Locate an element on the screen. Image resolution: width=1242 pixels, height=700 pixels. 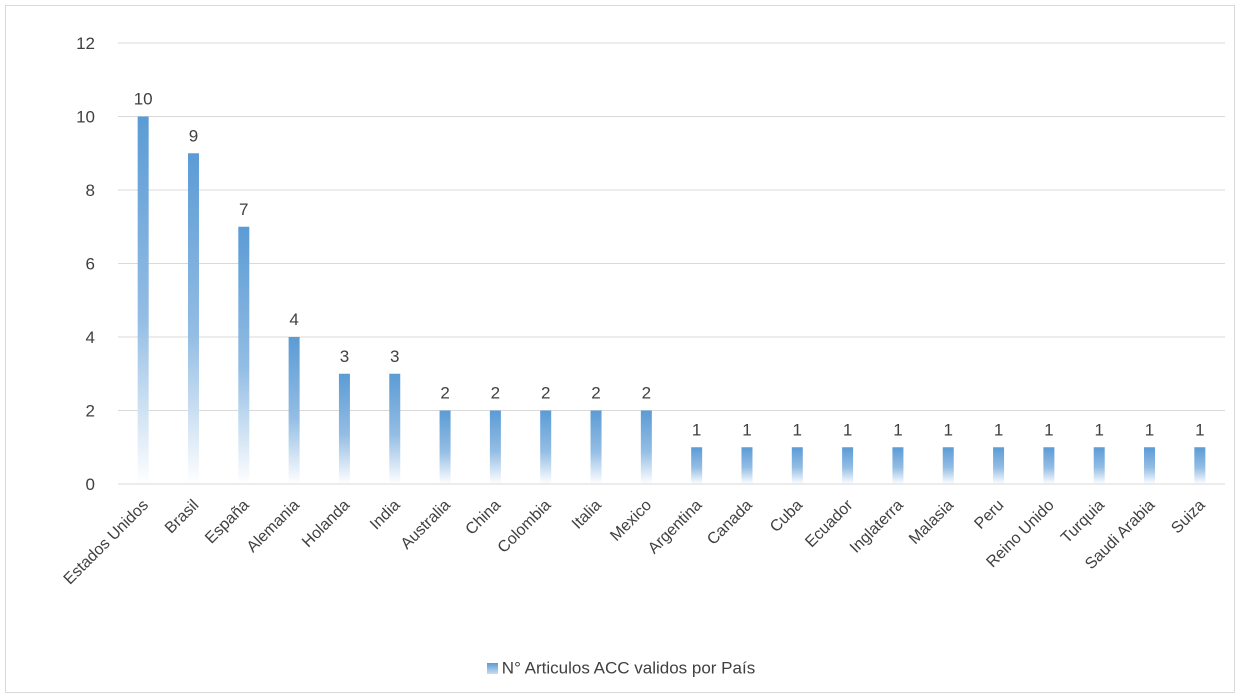
y-tick-label: 6 is located at coordinates (90, 264).